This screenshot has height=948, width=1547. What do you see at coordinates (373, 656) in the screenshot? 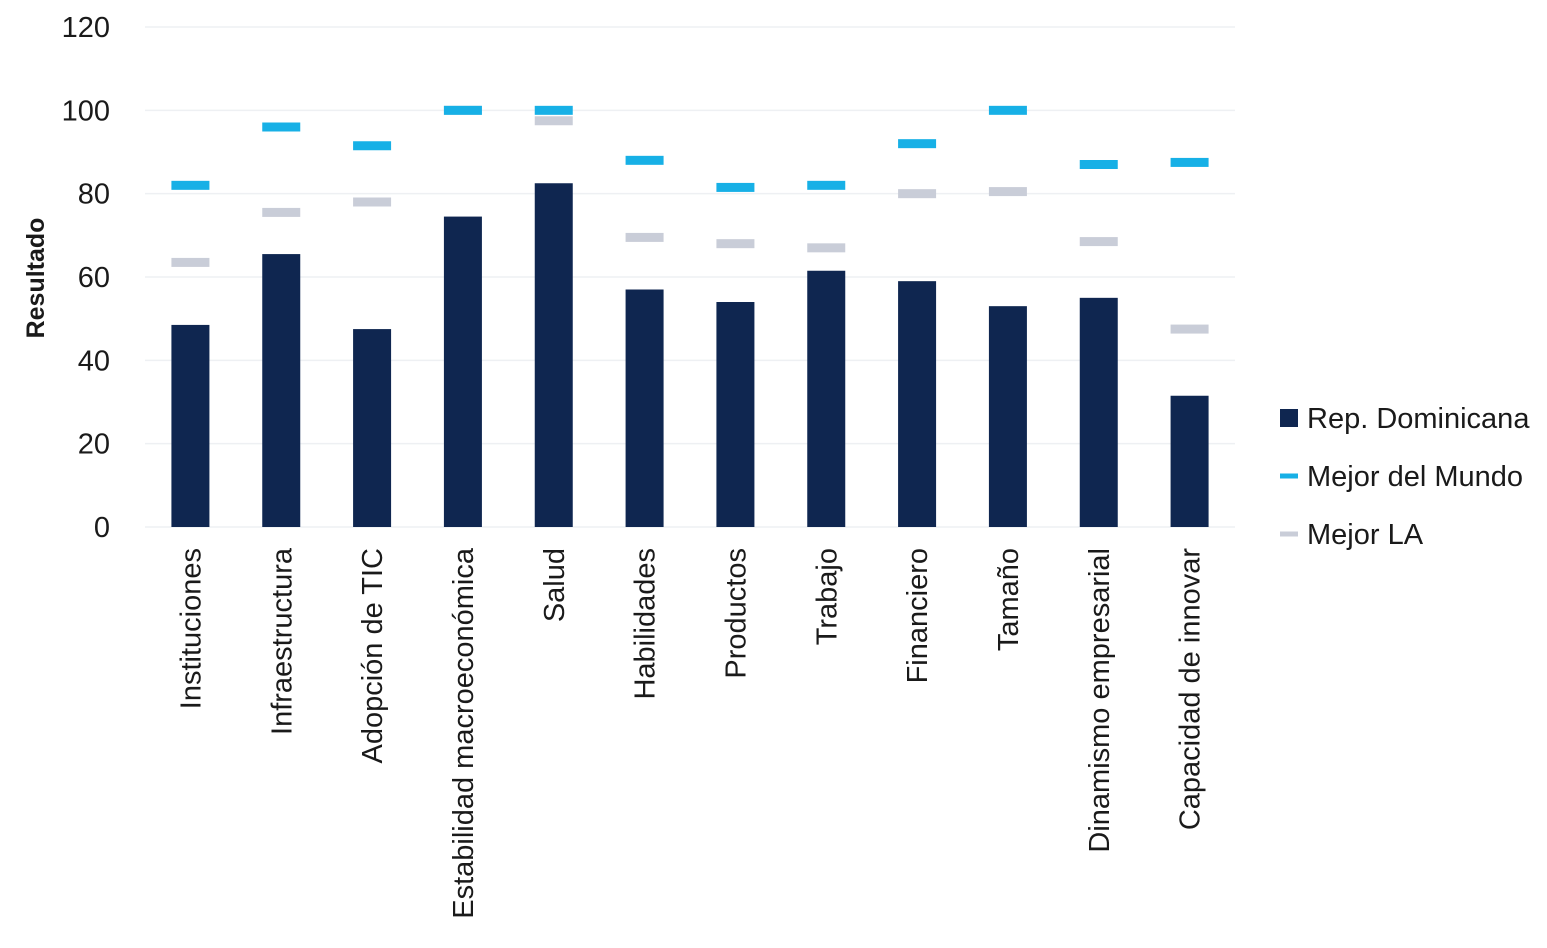
I see `x-category-label: Adopción de TIC` at bounding box center [373, 656].